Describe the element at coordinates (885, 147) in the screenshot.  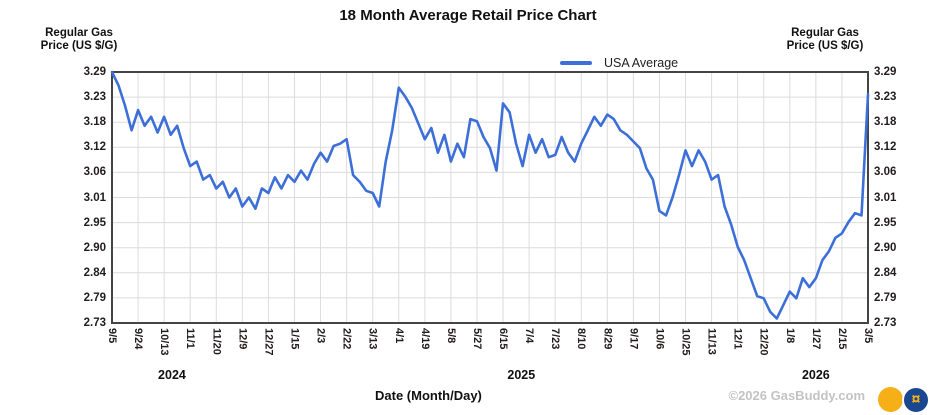
I see `y-tick-label-right: 3.12` at that location.